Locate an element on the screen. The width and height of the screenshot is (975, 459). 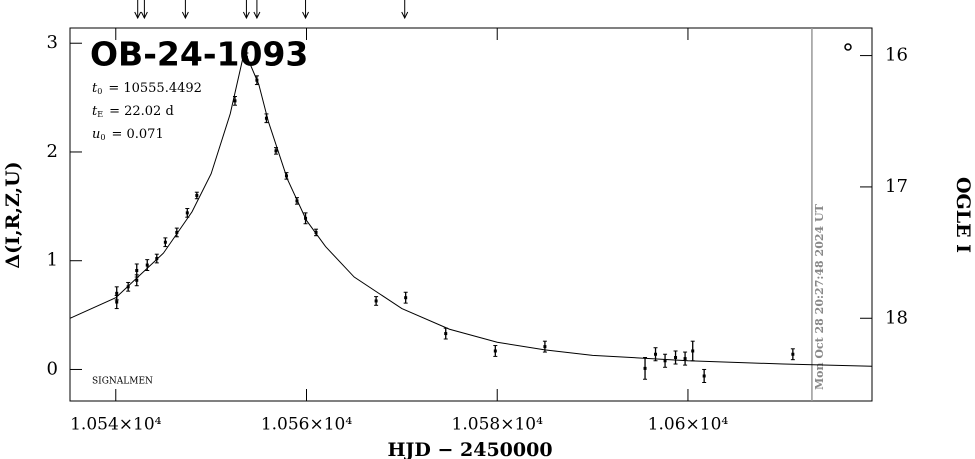
note: SIGNALMEN is located at coordinates (122, 382).